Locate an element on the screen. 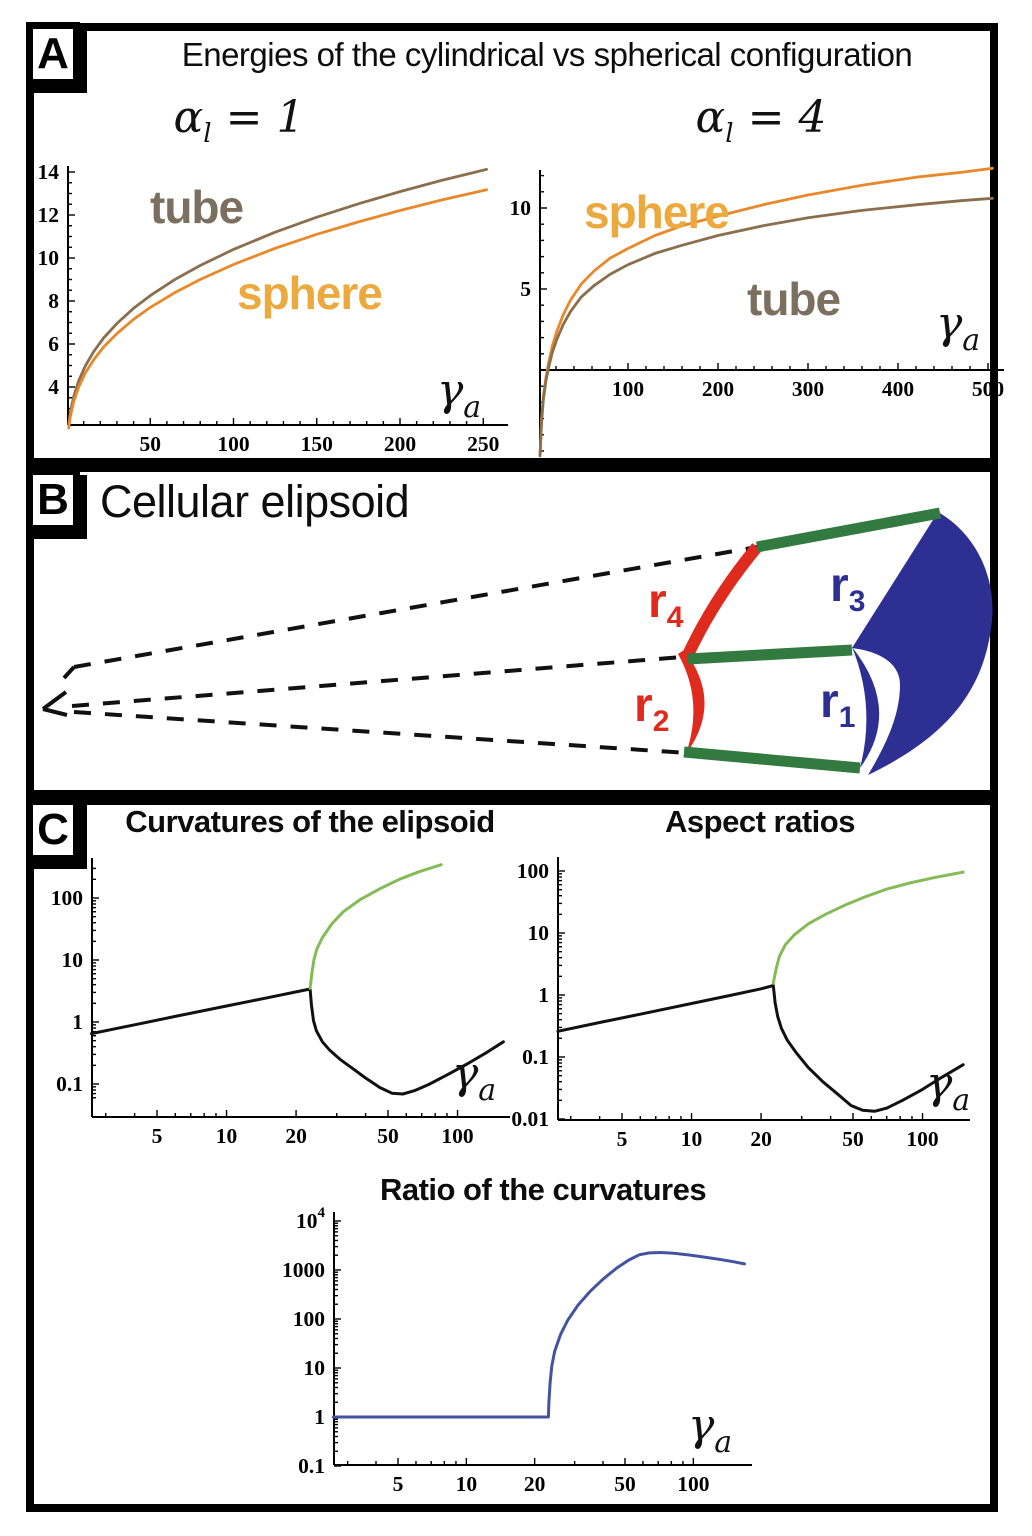 Image resolution: width=1032 pixels, height=1536 pixels. panel-c-letter: C is located at coordinates (53, 829).